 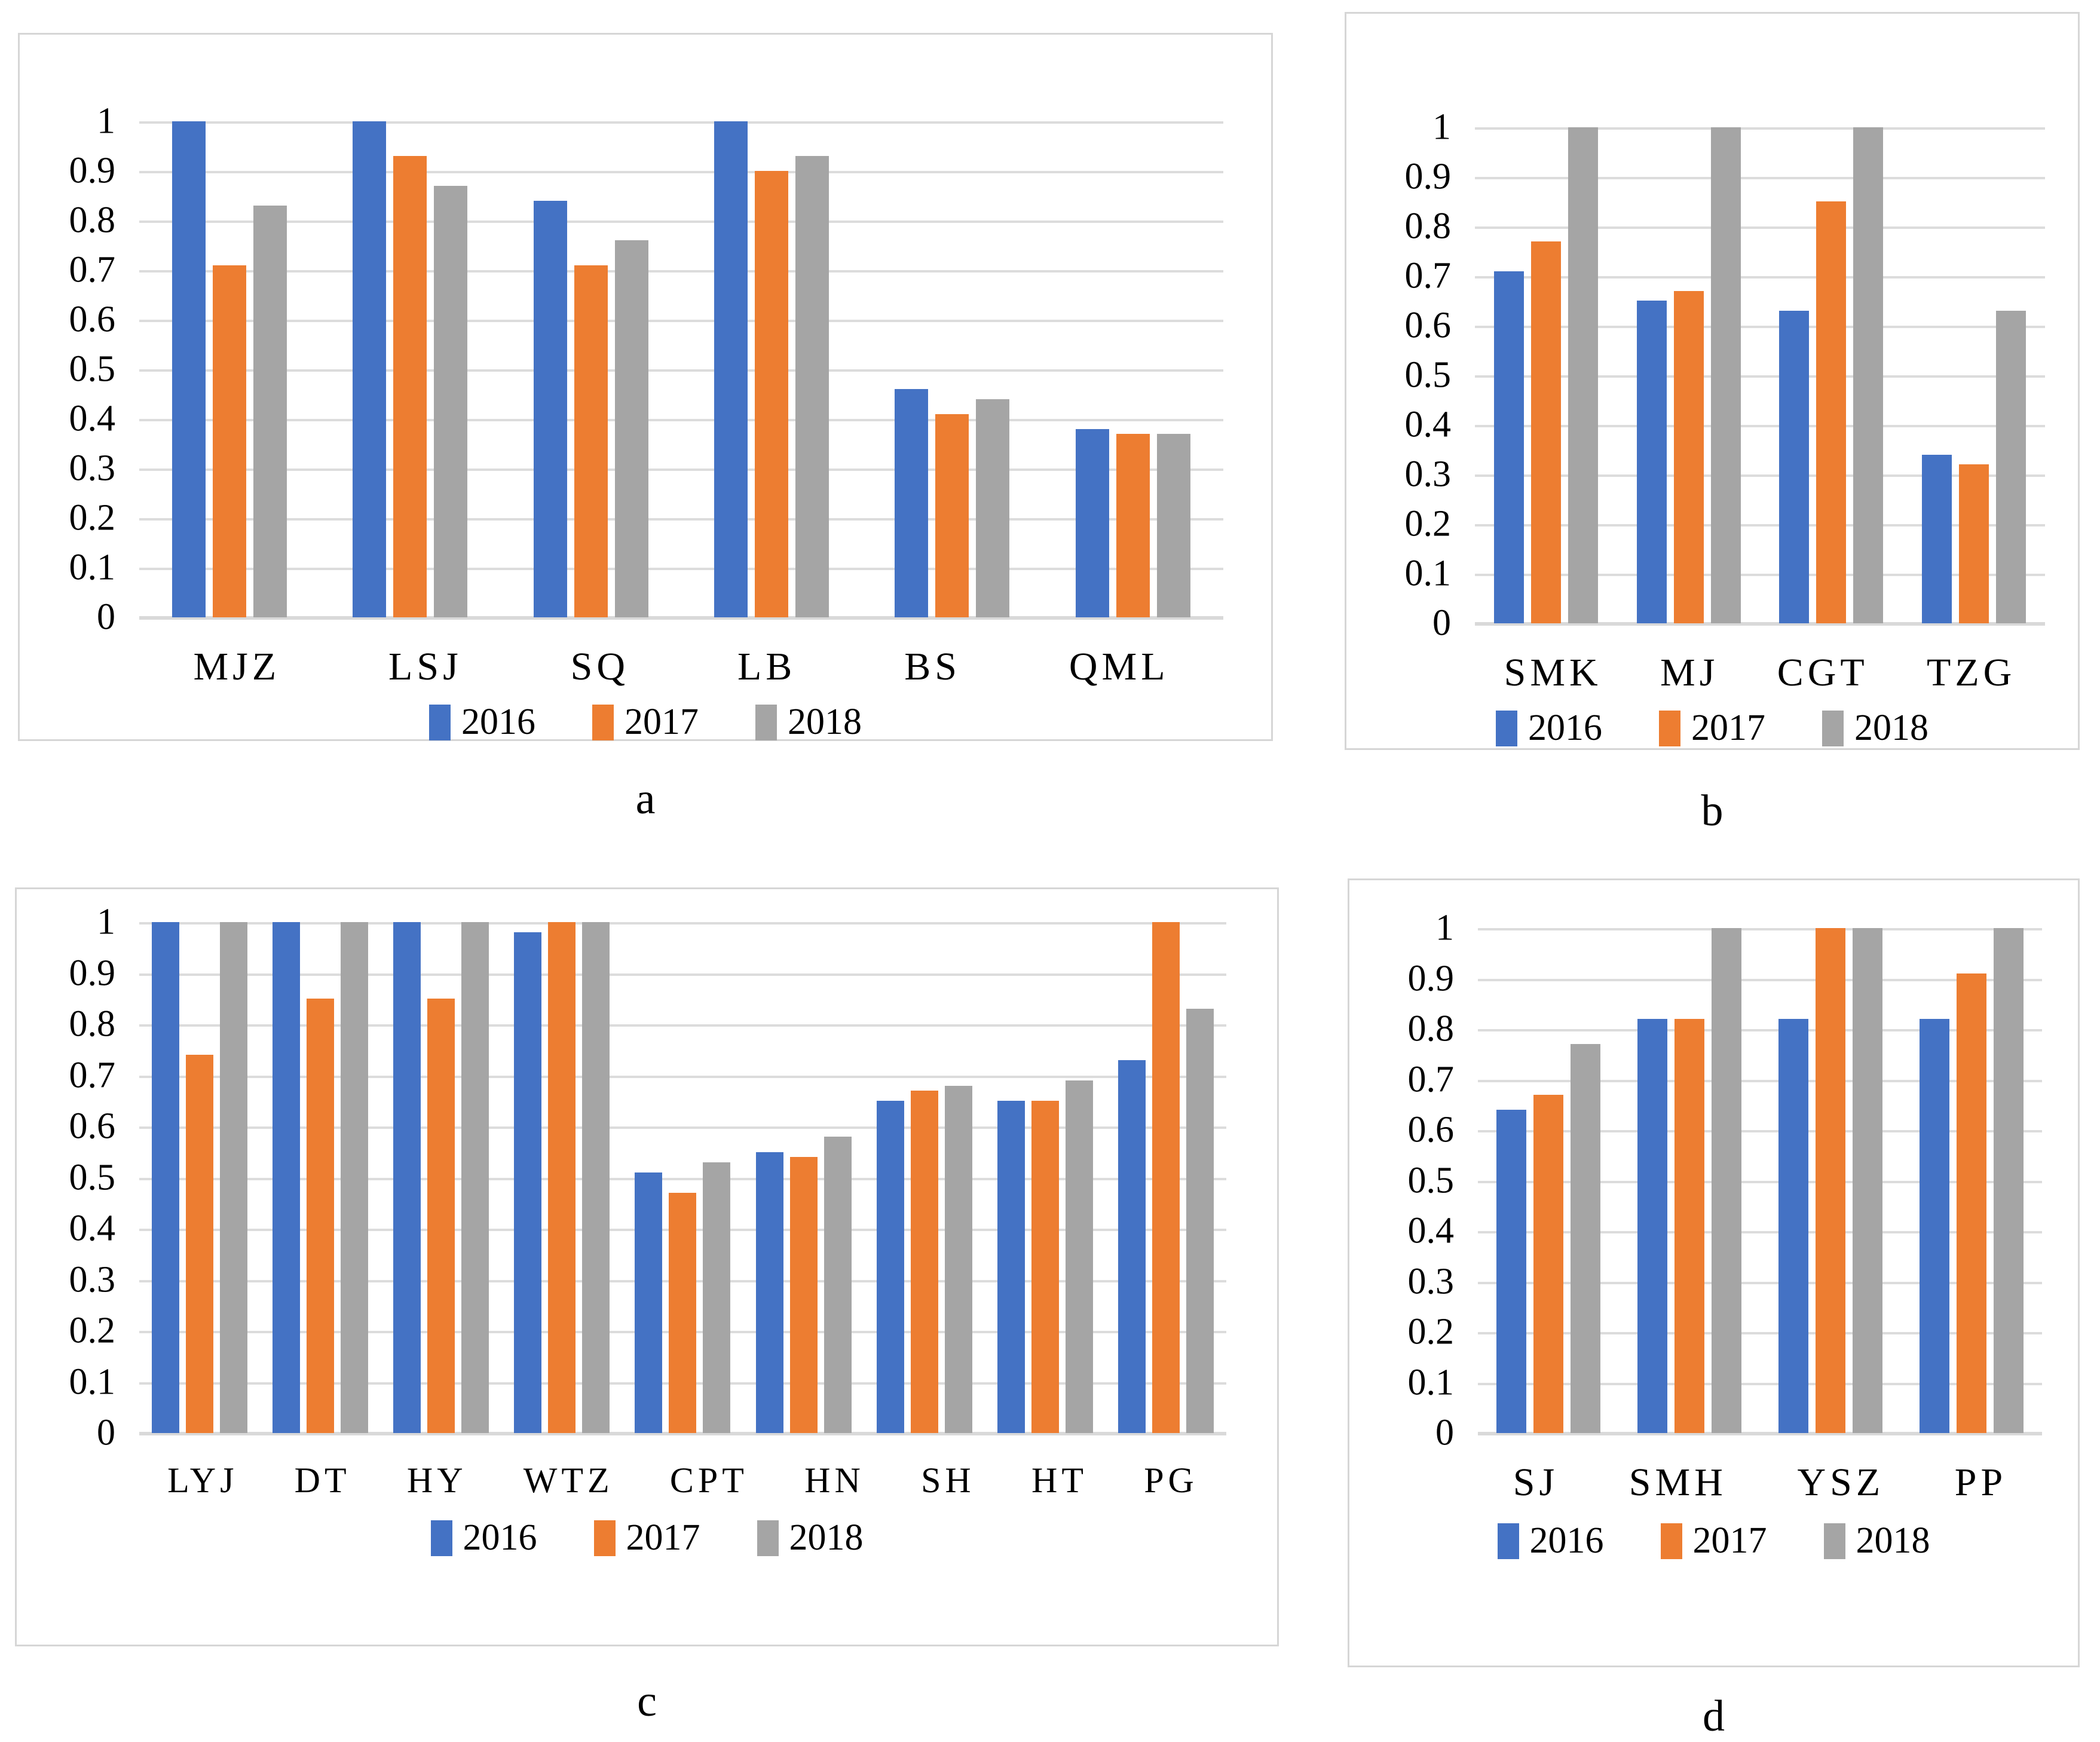 I want to click on legend-swatch-icon-a-2018, so click(x=766, y=722).